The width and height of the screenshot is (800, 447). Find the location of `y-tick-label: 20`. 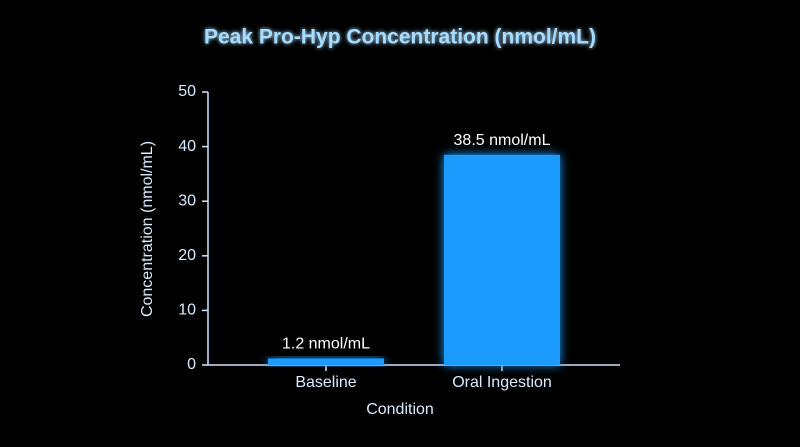

y-tick-label: 20 is located at coordinates (187, 255).